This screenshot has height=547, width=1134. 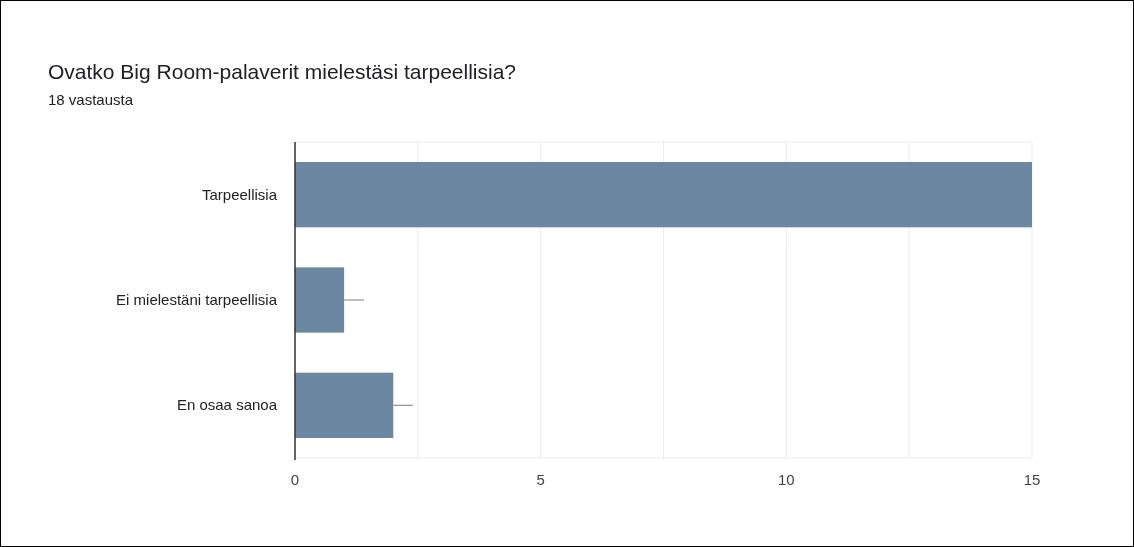 What do you see at coordinates (197, 299) in the screenshot?
I see `y-tick-label: Ei mielestäni tarpeellisia` at bounding box center [197, 299].